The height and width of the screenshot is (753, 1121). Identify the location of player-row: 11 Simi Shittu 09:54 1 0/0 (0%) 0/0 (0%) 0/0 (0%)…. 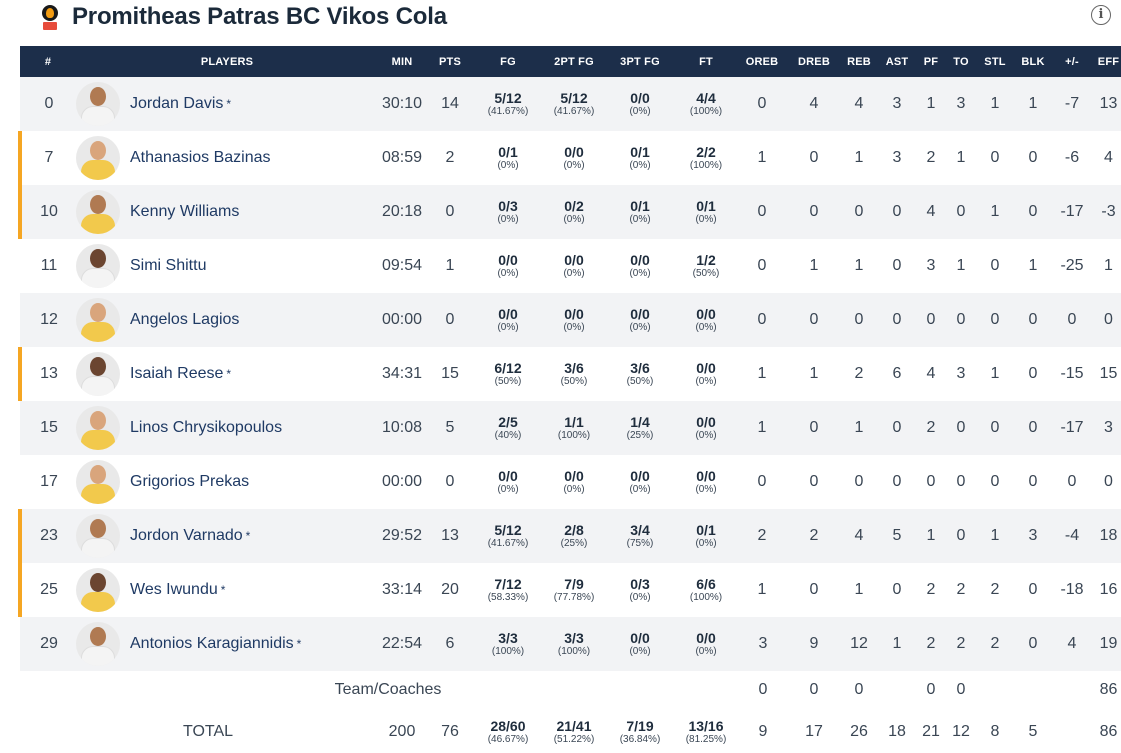
(570, 266).